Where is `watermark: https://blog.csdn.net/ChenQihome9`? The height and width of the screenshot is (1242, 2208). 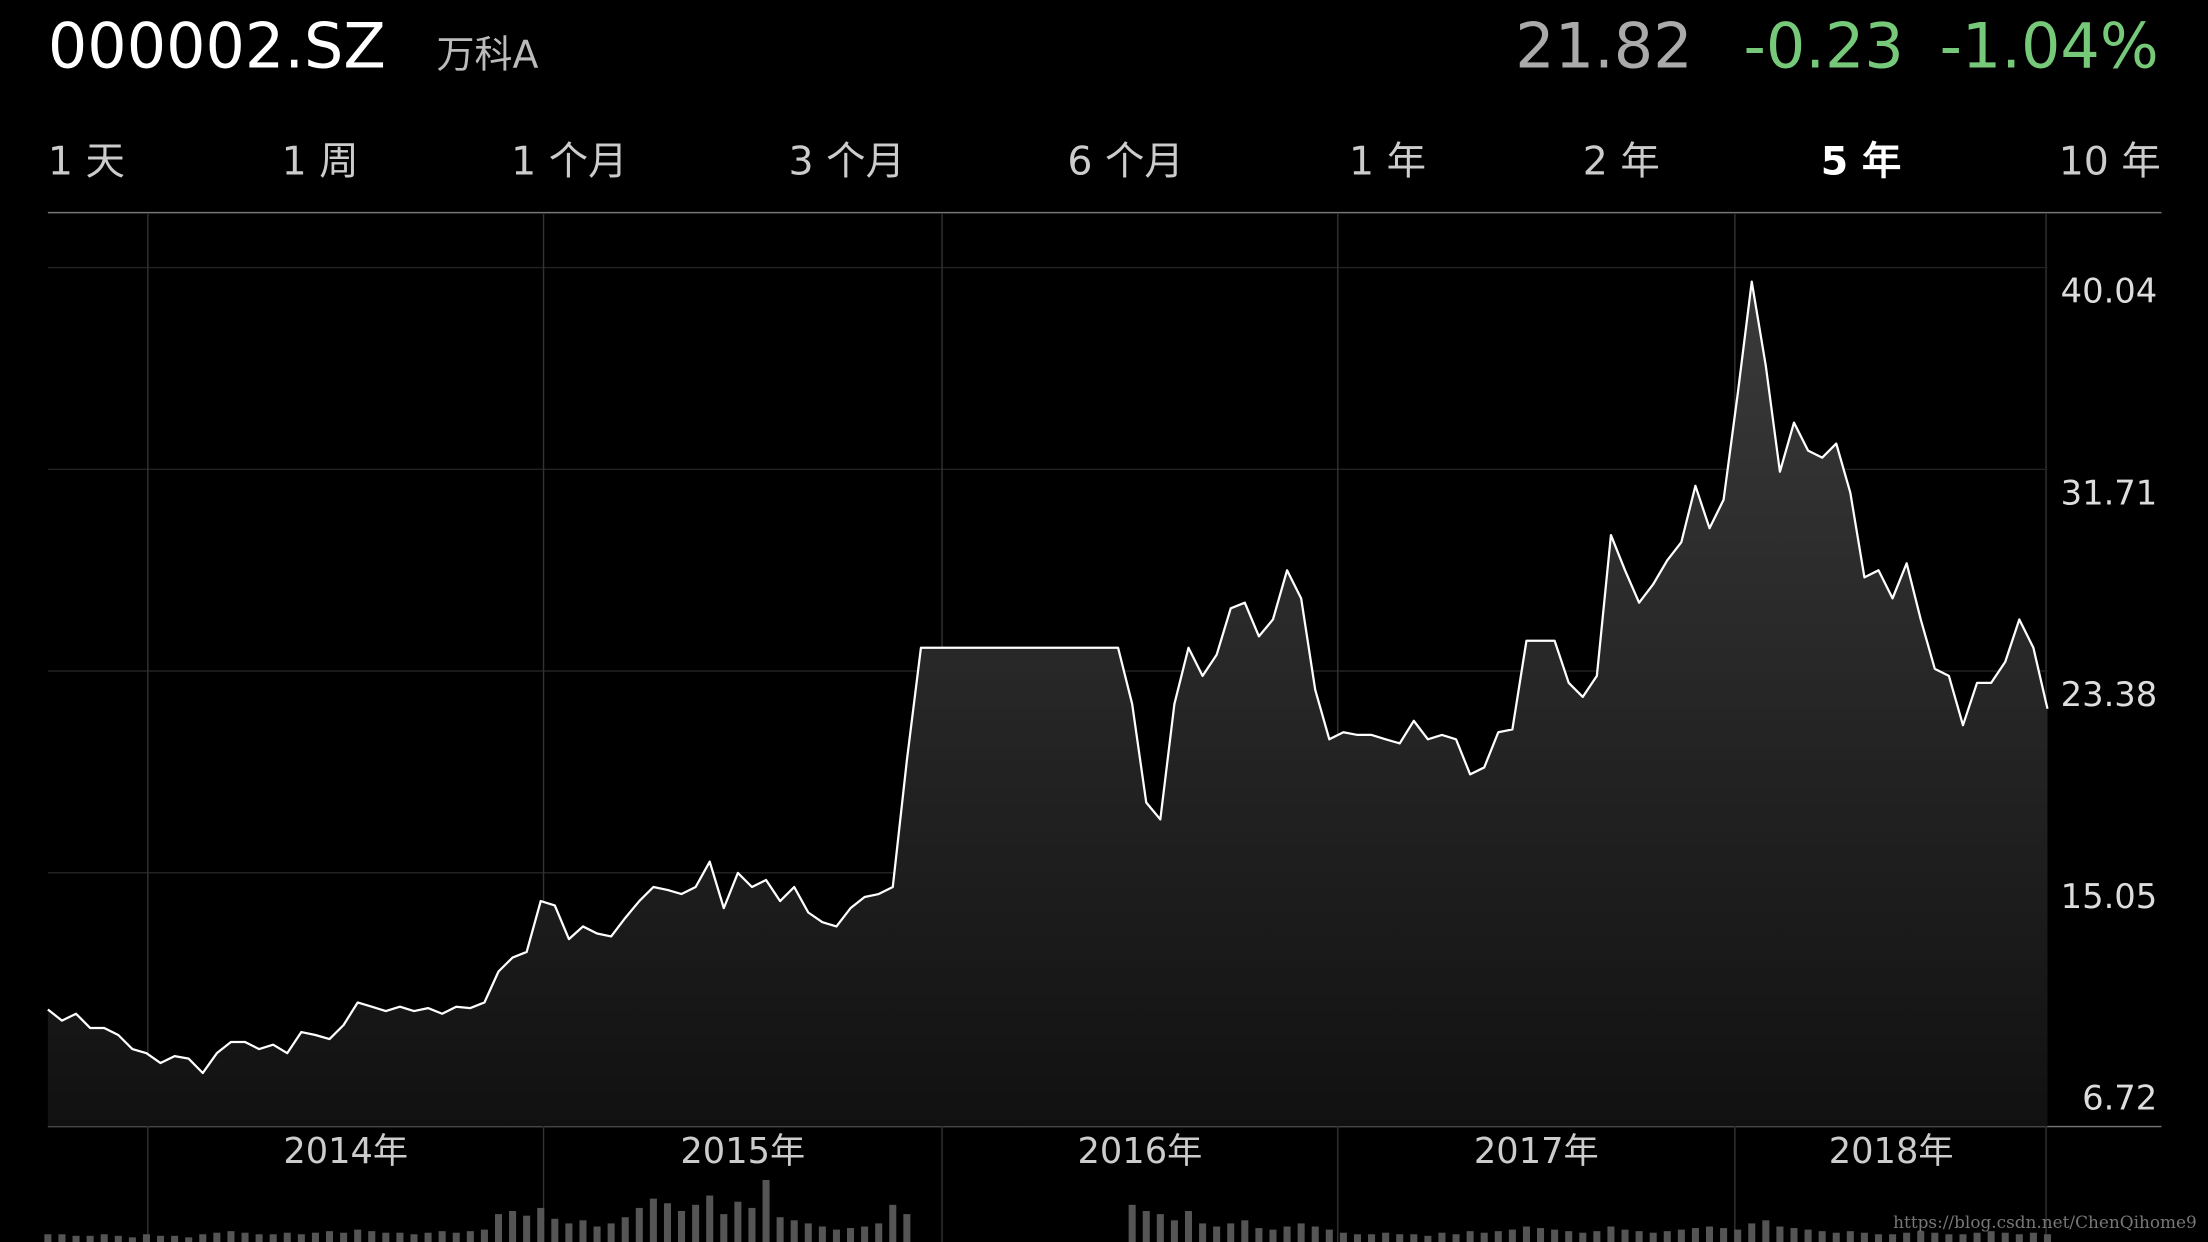
watermark: https://blog.csdn.net/ChenQihome9 is located at coordinates (2045, 1222).